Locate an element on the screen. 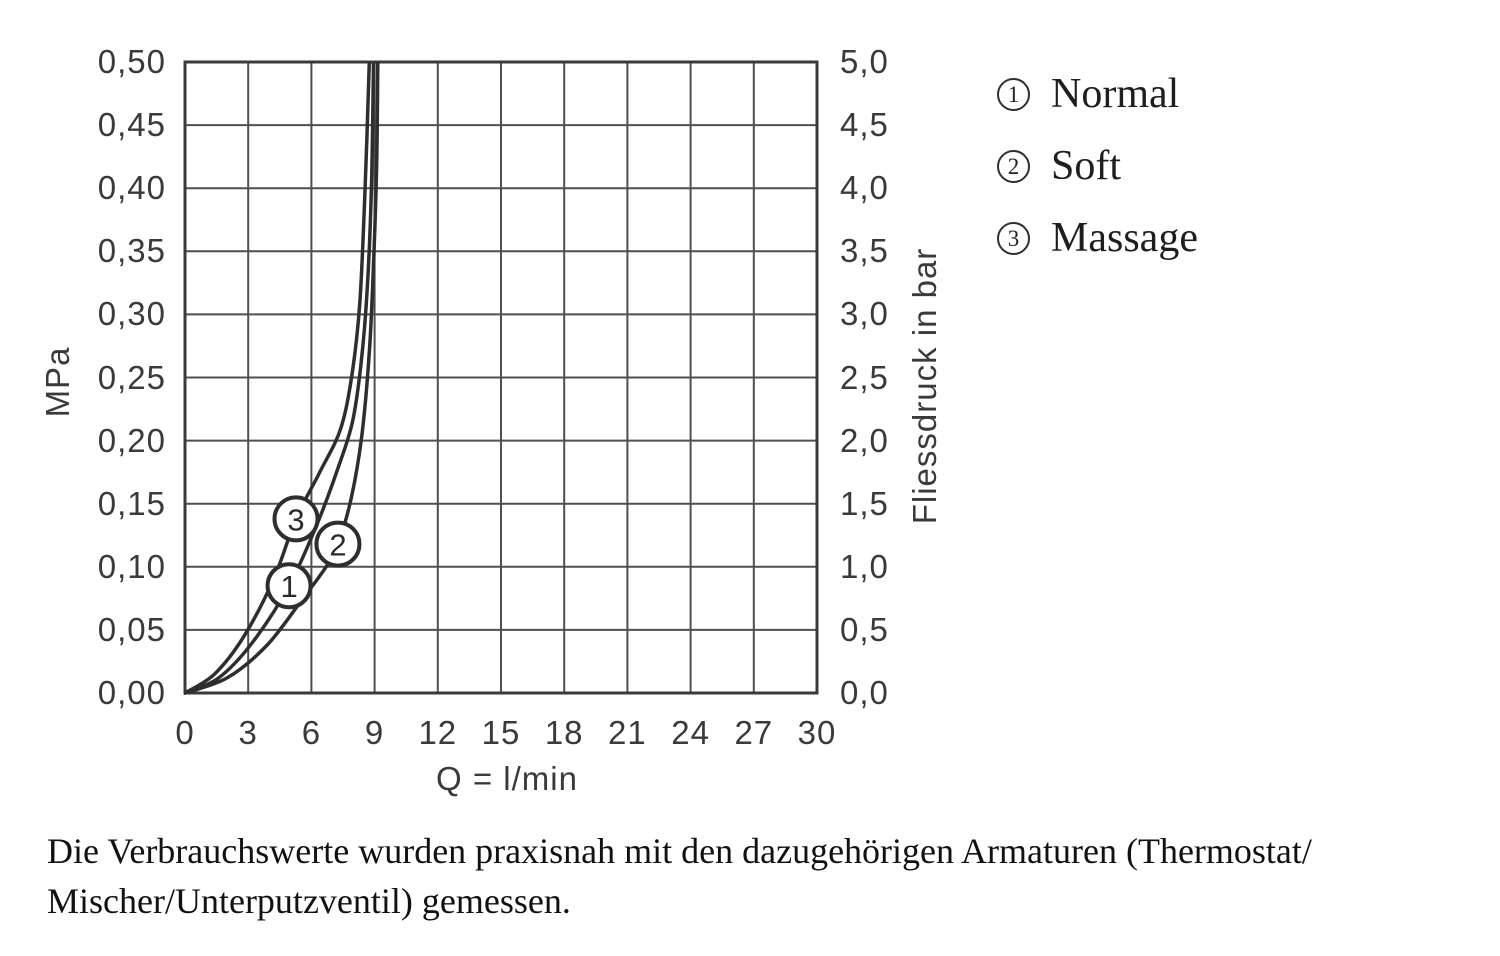 Image resolution: width=1500 pixels, height=956 pixels. y-left-tick-label: 0,25 is located at coordinates (131, 377).